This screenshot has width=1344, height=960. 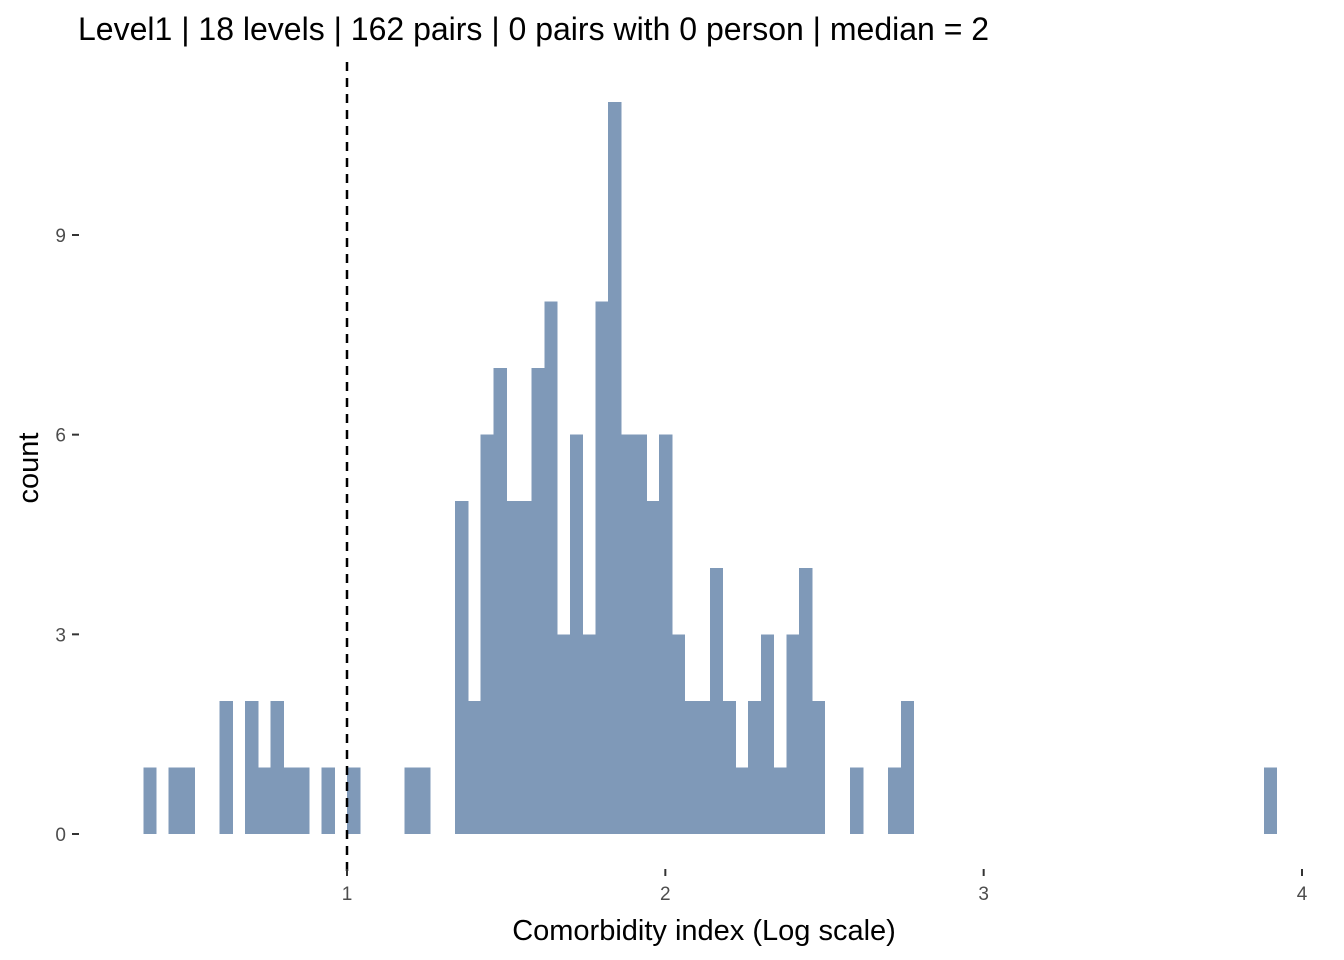 I want to click on y-axis-title: count, so click(x=29, y=468).